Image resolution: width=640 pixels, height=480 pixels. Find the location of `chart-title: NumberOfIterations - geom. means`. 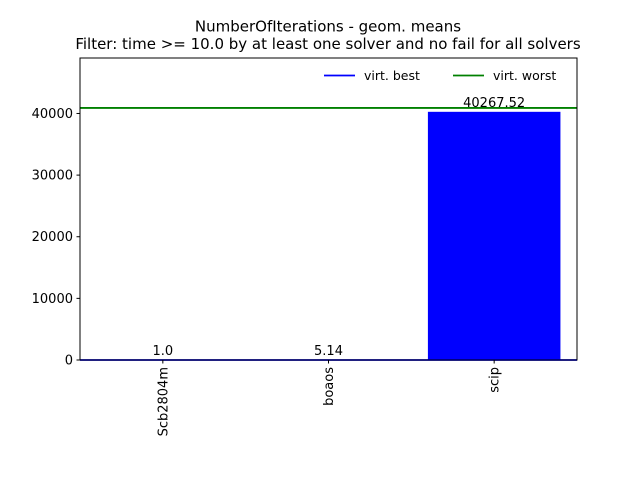

chart-title: NumberOfIterations - geom. means is located at coordinates (328, 27).